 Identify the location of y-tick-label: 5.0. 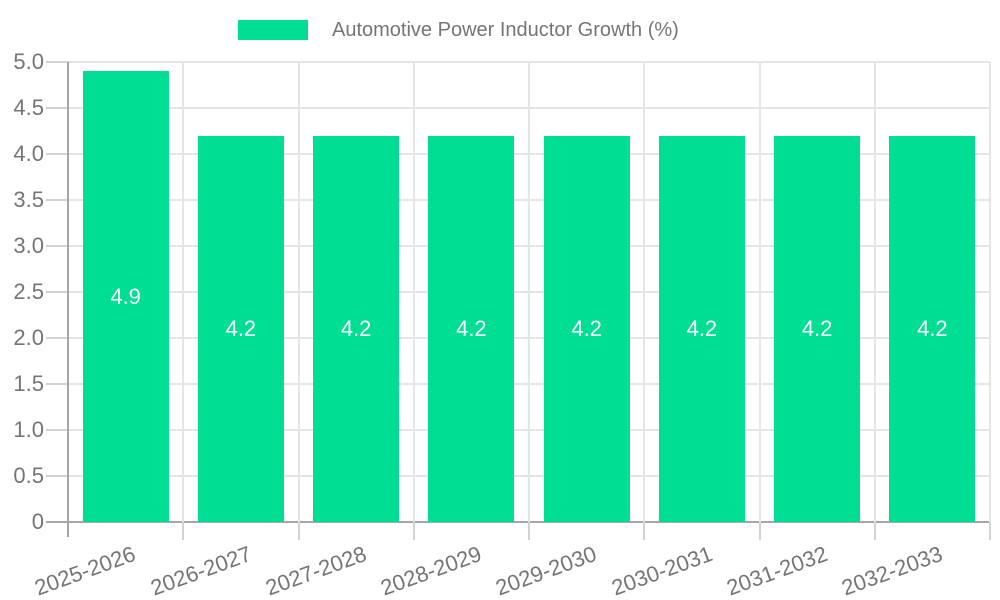
(28, 61).